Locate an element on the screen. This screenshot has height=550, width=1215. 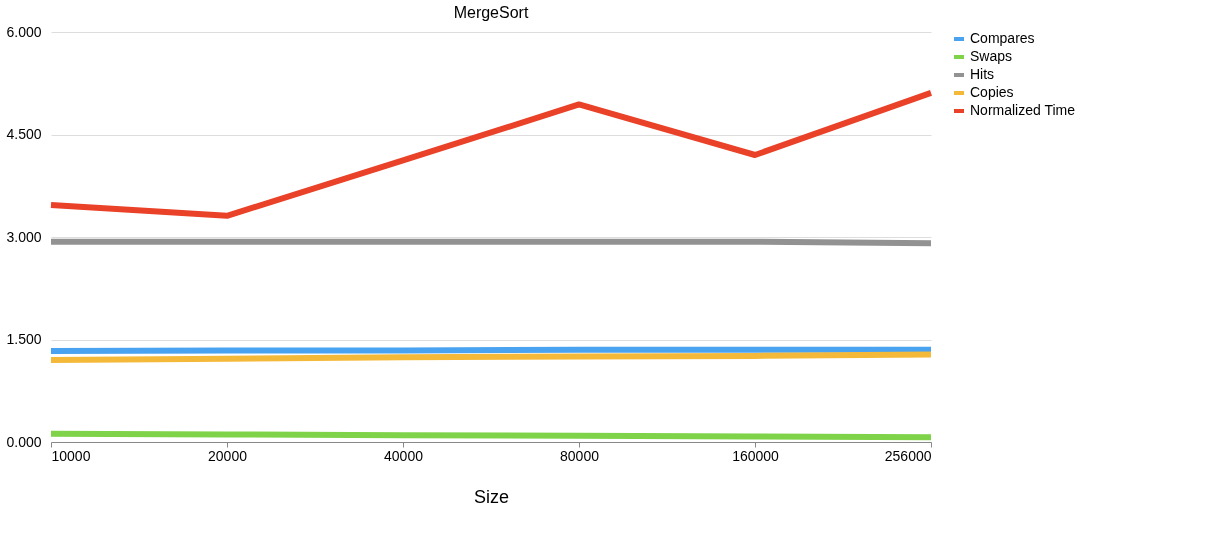
x-axis-title: Size is located at coordinates (491, 496).